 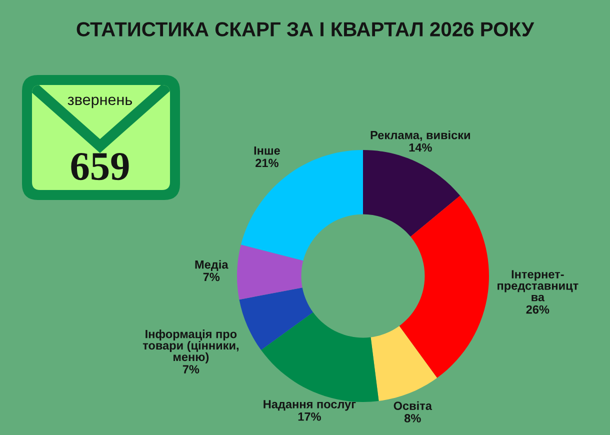 I want to click on text: звернень, so click(x=100, y=102).